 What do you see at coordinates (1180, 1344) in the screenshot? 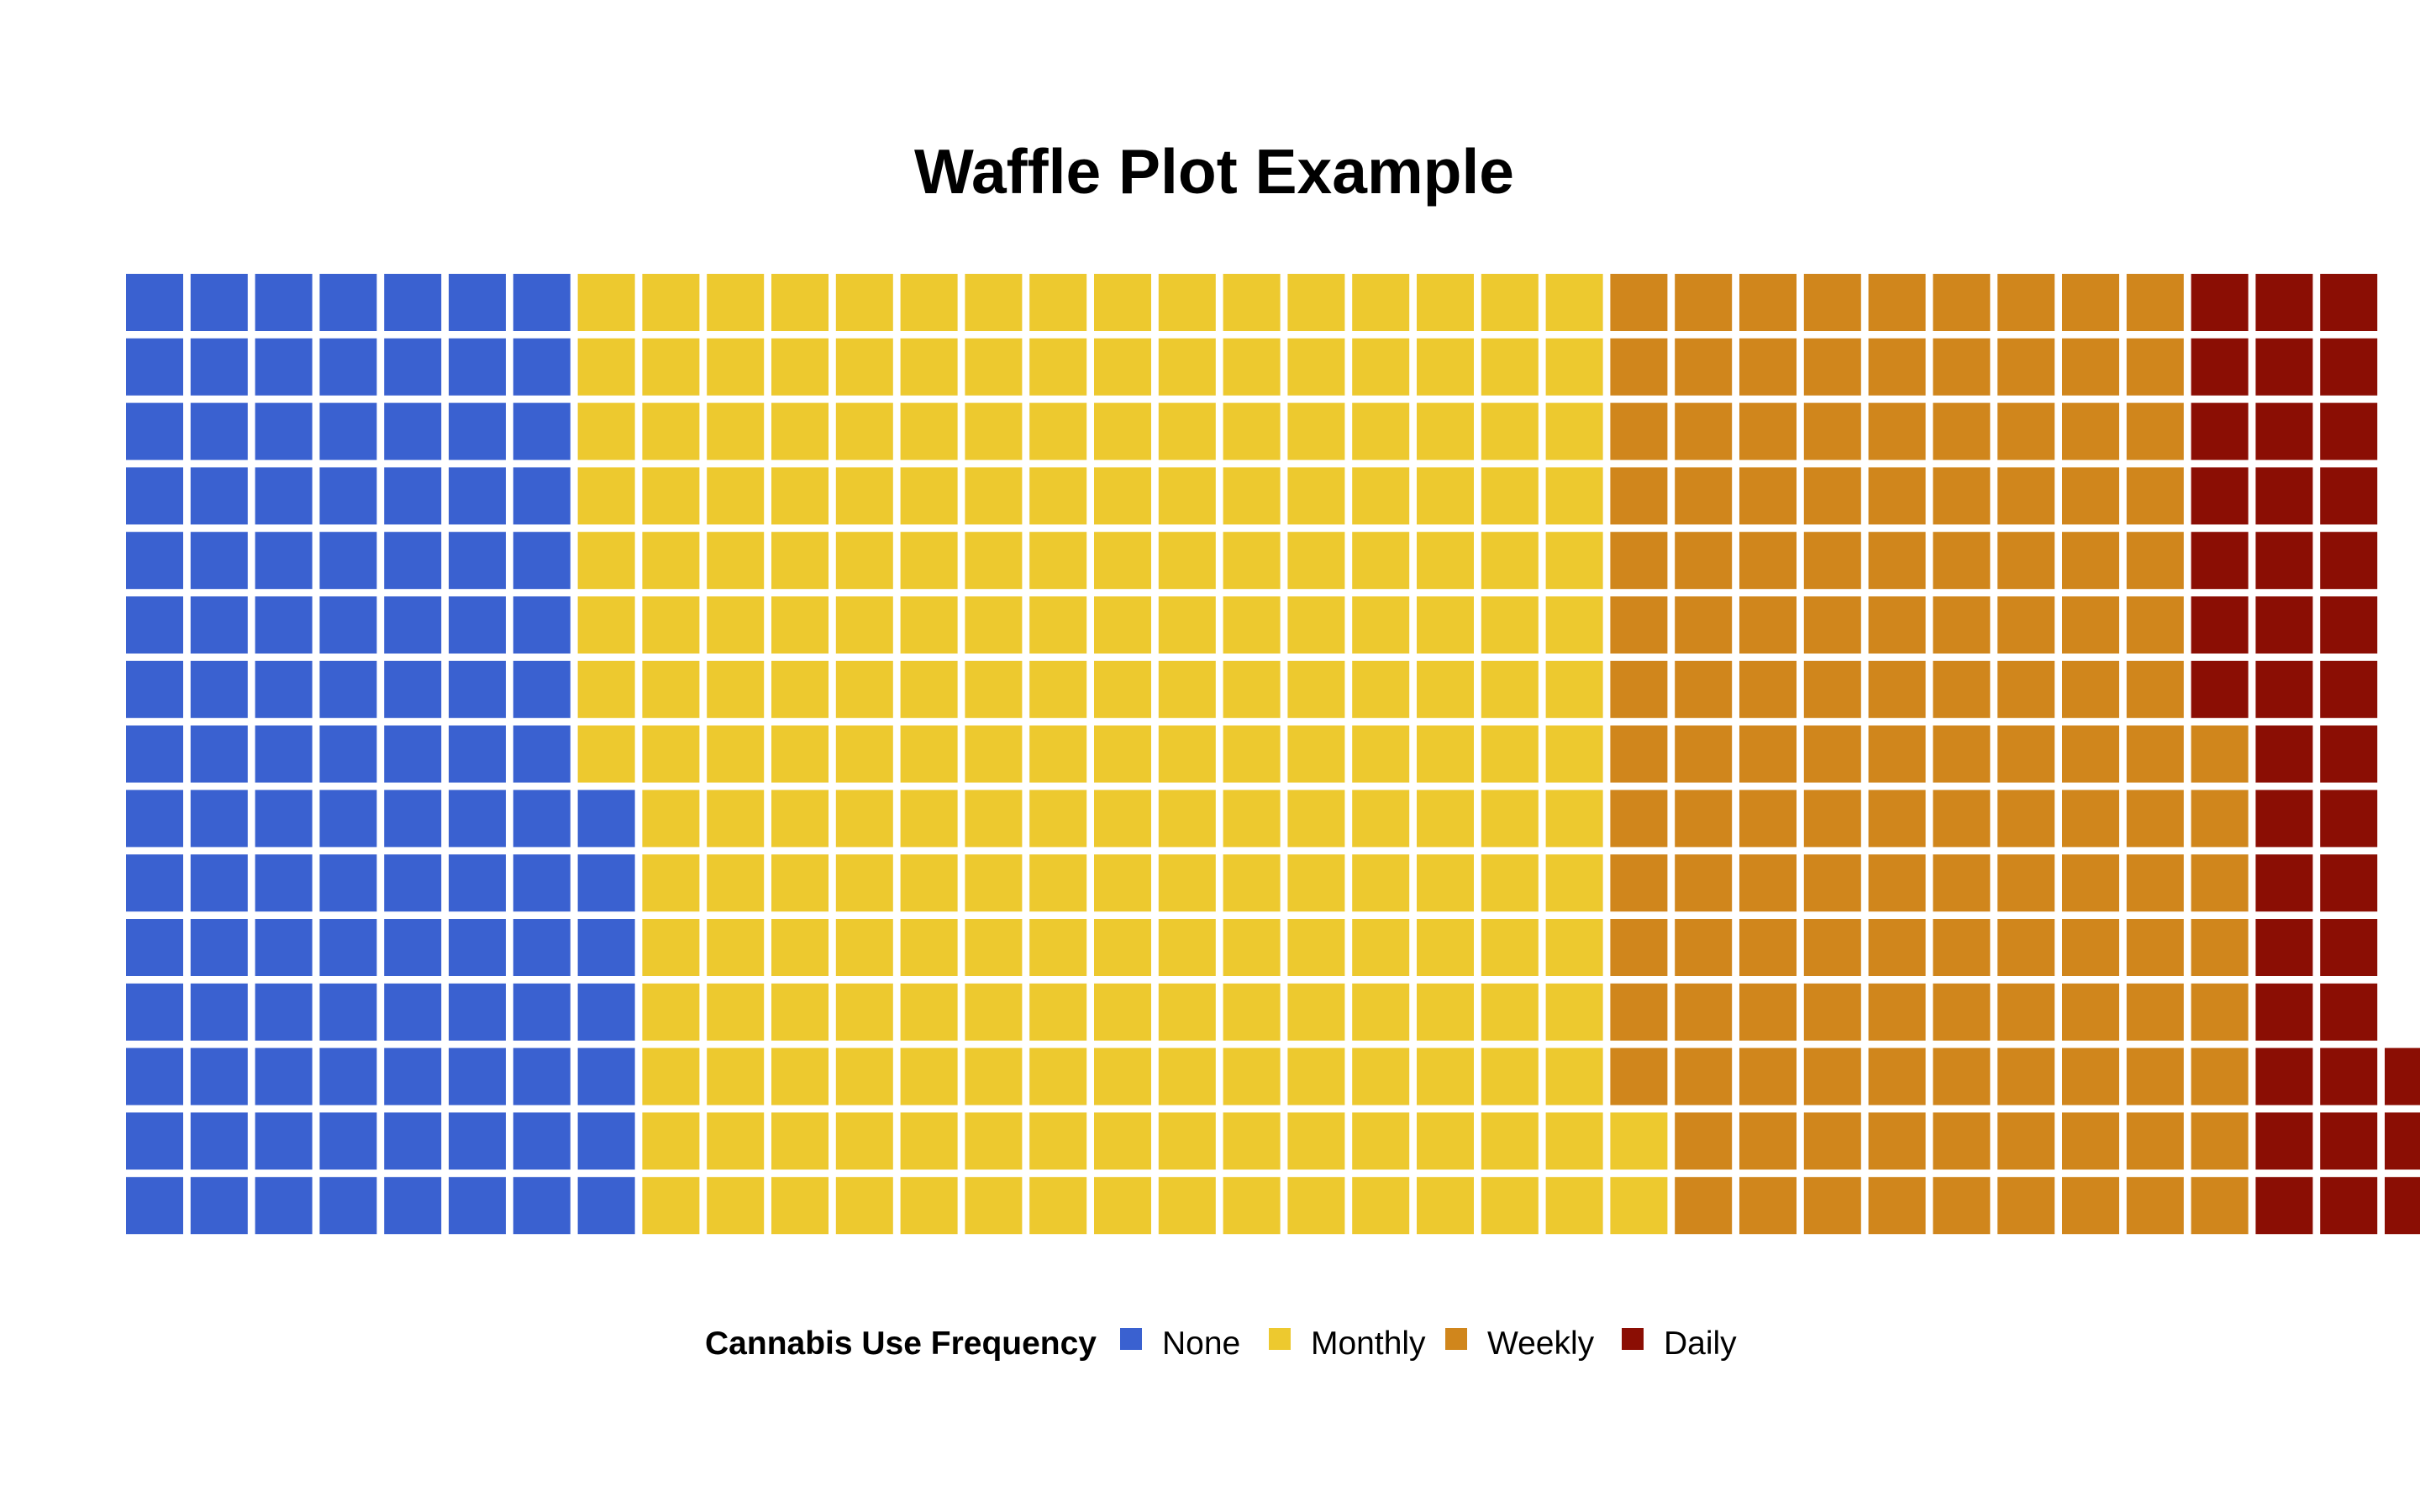
I see `legend-item-none: None` at bounding box center [1180, 1344].